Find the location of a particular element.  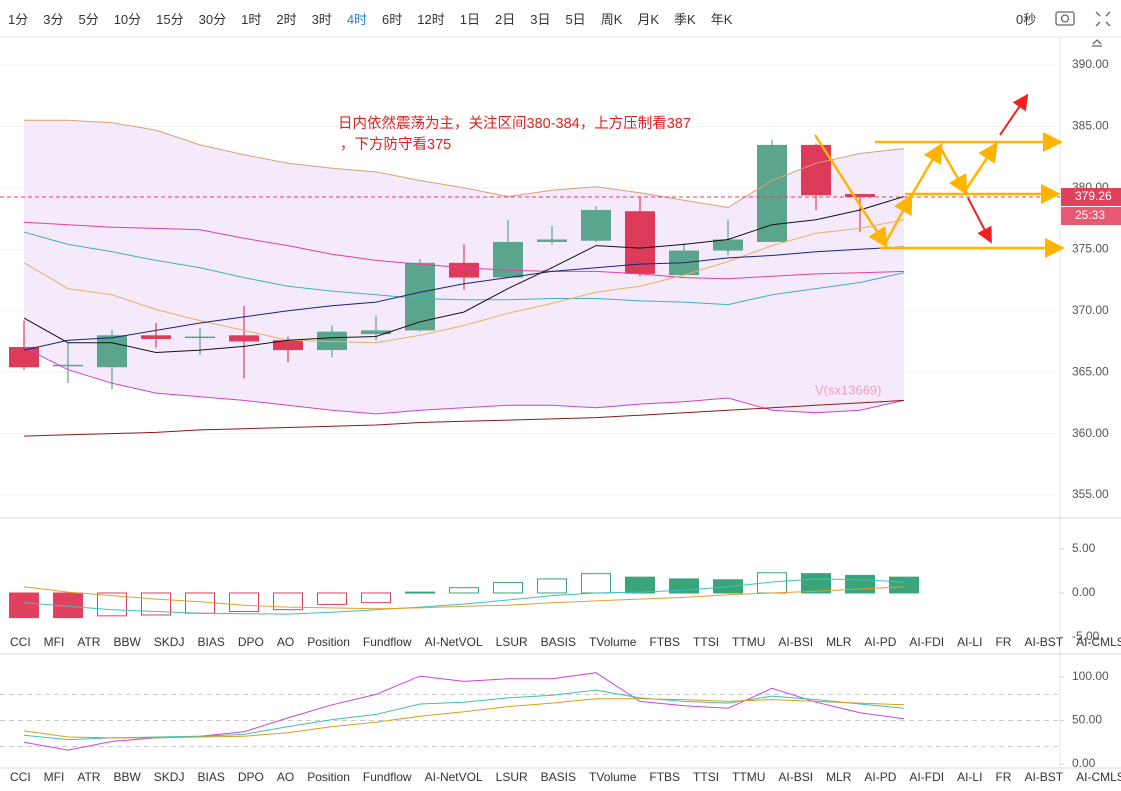

camera-lens is located at coordinates (1065, 18).